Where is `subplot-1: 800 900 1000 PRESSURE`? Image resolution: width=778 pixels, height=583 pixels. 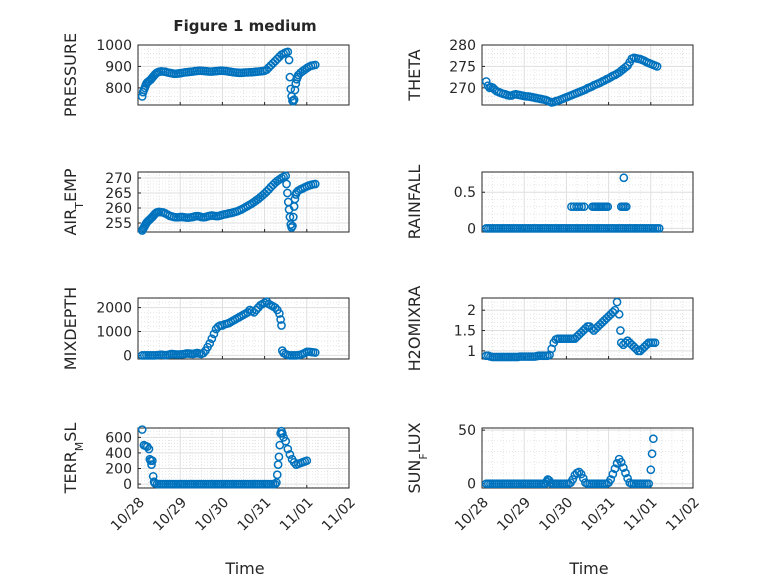
subplot-1: 800 900 1000 PRESSURE is located at coordinates (205, 75).